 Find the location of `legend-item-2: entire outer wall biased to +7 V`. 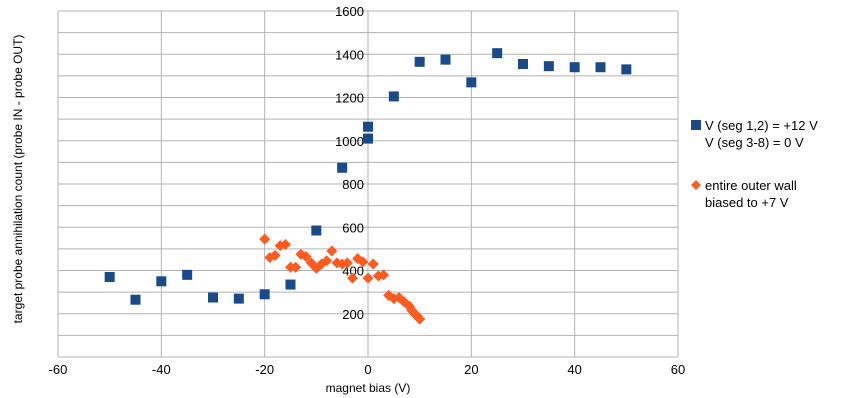

legend-item-2: entire outer wall biased to +7 V is located at coordinates (744, 194).